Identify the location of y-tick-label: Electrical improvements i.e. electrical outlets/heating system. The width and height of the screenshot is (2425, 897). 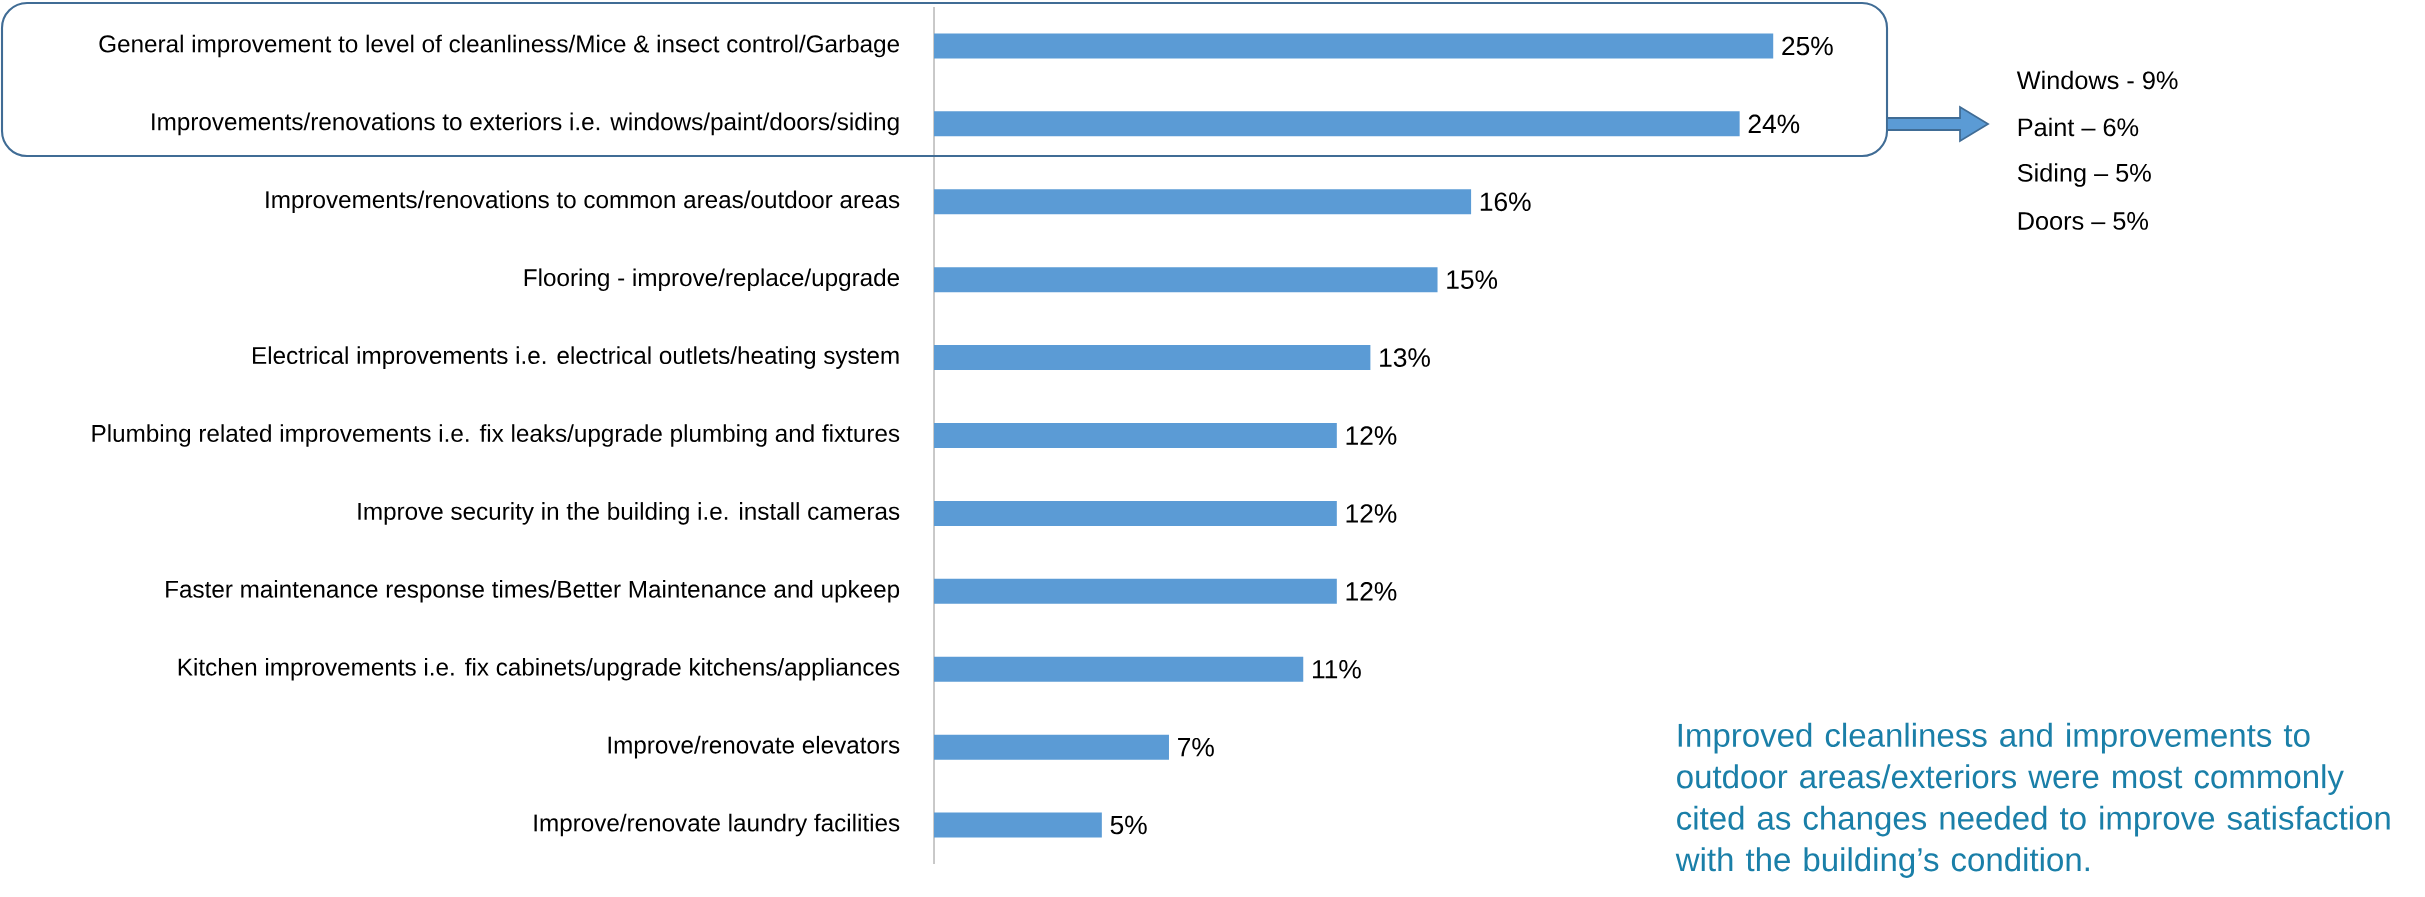
(576, 357).